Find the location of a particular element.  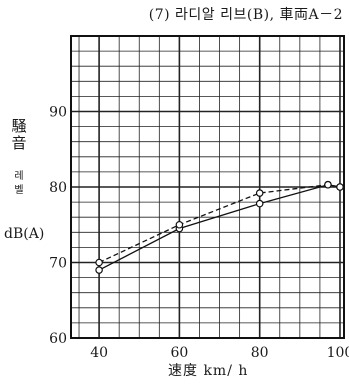

y-tick-label: 70 is located at coordinates (58, 264).